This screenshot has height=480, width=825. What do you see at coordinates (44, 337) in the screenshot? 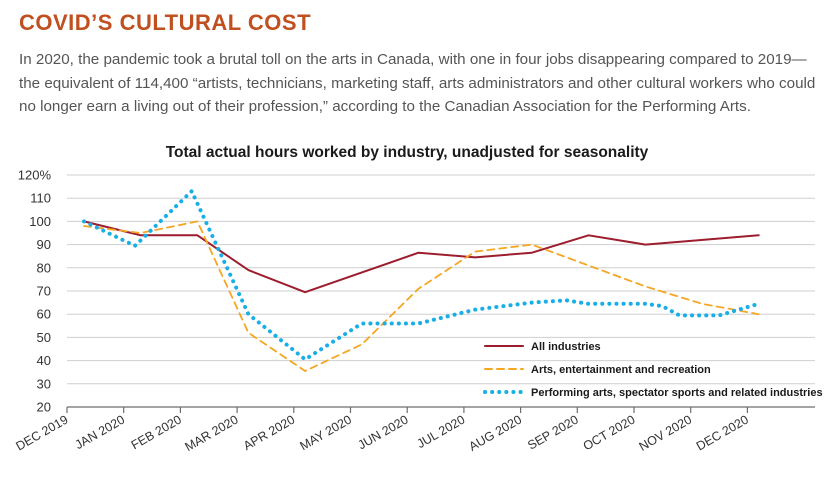
I see `y-tick-label: 50` at bounding box center [44, 337].